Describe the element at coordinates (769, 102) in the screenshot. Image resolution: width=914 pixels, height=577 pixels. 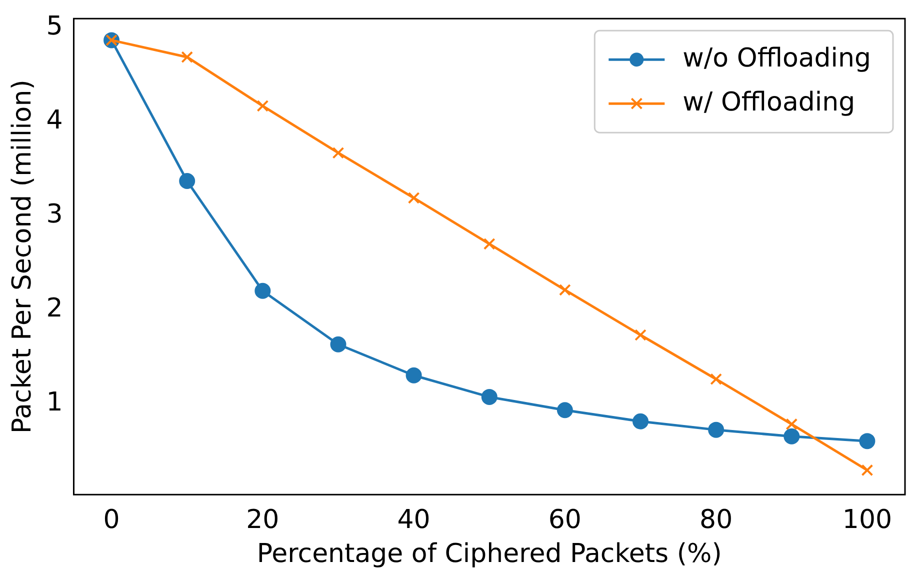
I see `legend-label: w/ Offloading` at that location.